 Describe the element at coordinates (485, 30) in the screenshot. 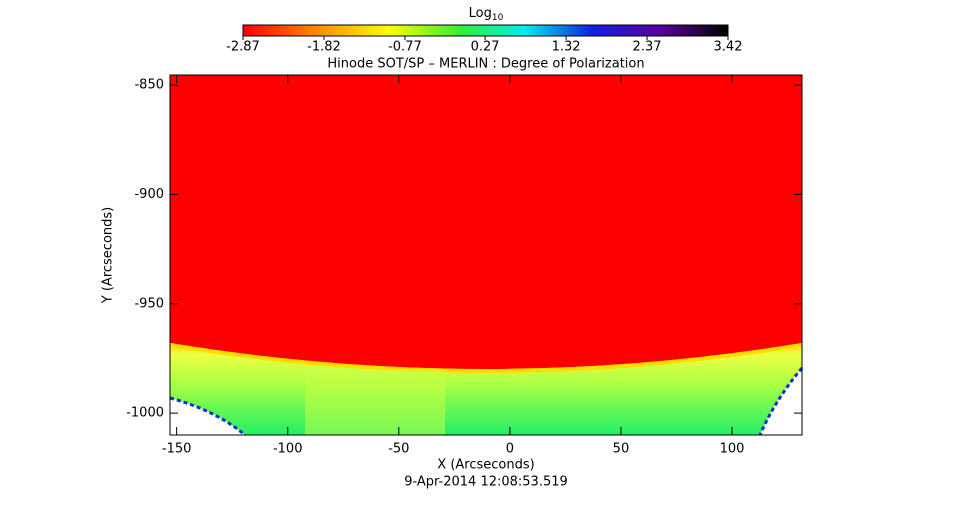

I see `colorbar` at that location.